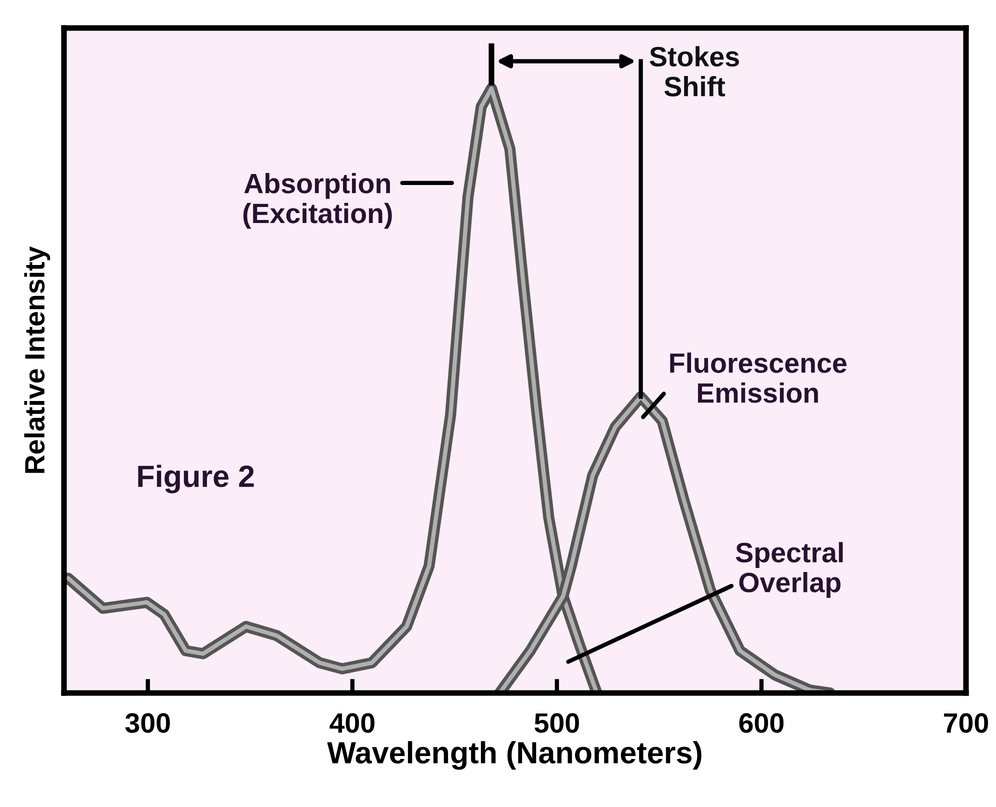 The image size is (996, 807). Describe the element at coordinates (352, 723) in the screenshot. I see `x-tick-label: 400` at that location.